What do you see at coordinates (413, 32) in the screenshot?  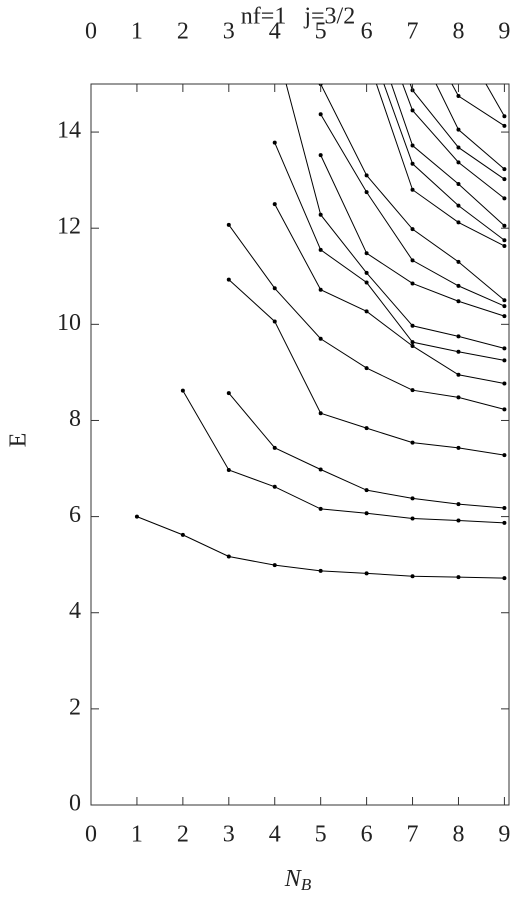 I see `x-tick-label-top: 7` at bounding box center [413, 32].